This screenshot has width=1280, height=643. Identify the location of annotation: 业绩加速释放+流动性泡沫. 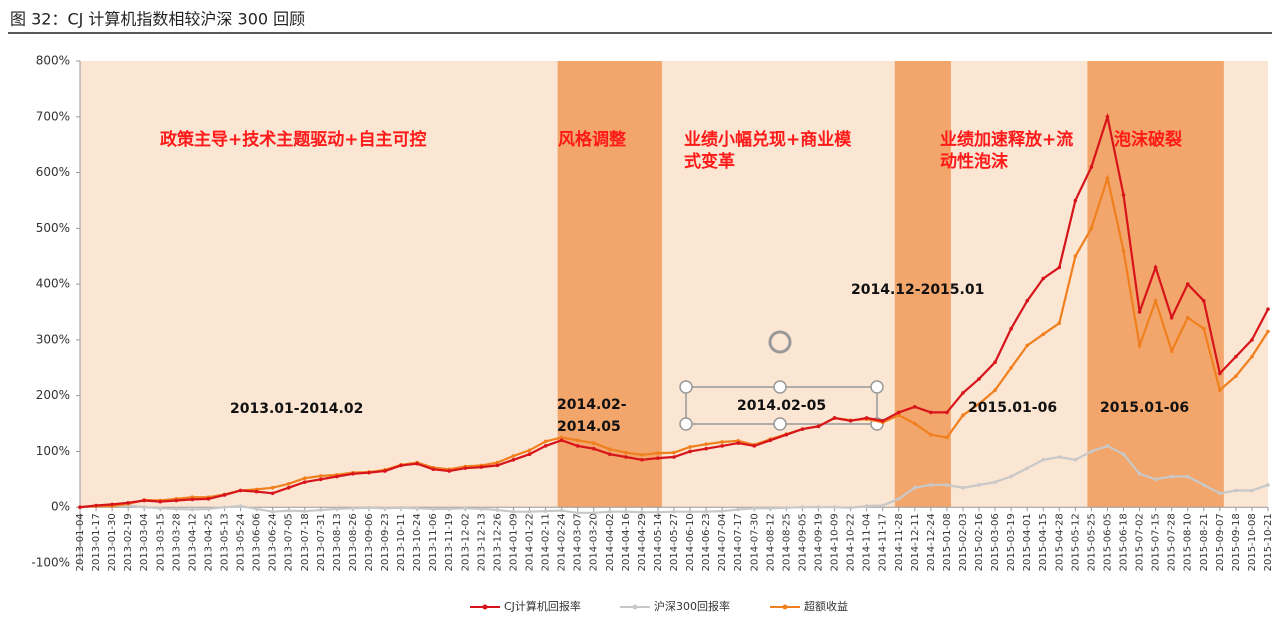
(1006, 150).